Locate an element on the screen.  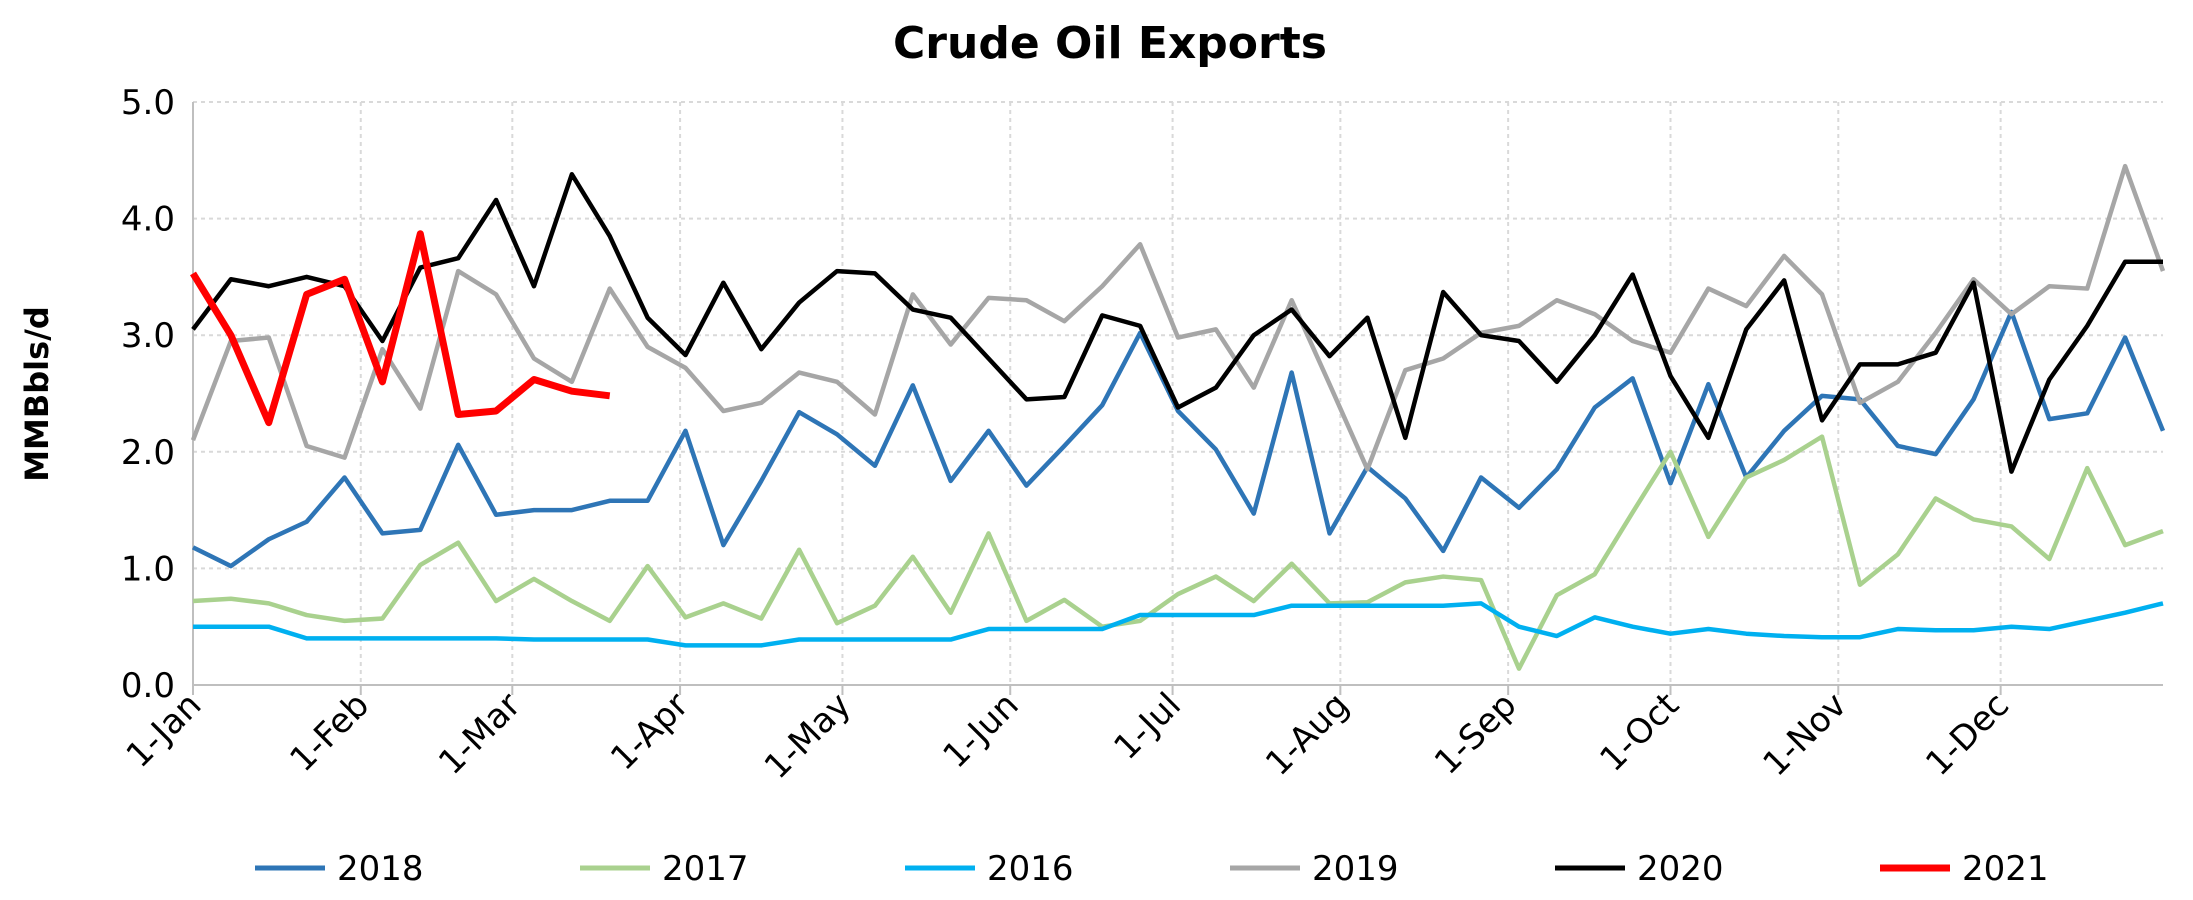
legend-label: 2020 is located at coordinates (1680, 869).